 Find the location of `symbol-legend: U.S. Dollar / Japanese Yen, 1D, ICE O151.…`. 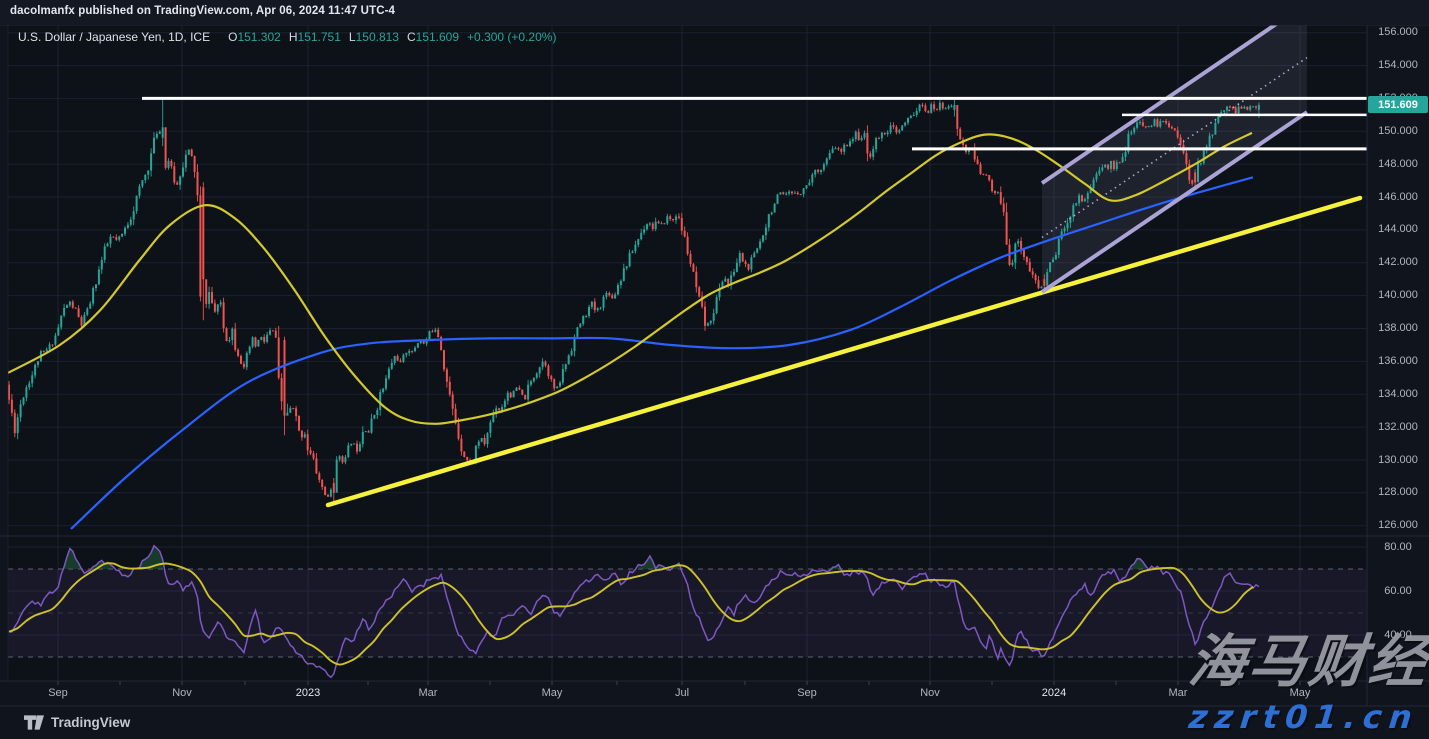

symbol-legend: U.S. Dollar / Japanese Yen, 1D, ICE O151.… is located at coordinates (287, 37).